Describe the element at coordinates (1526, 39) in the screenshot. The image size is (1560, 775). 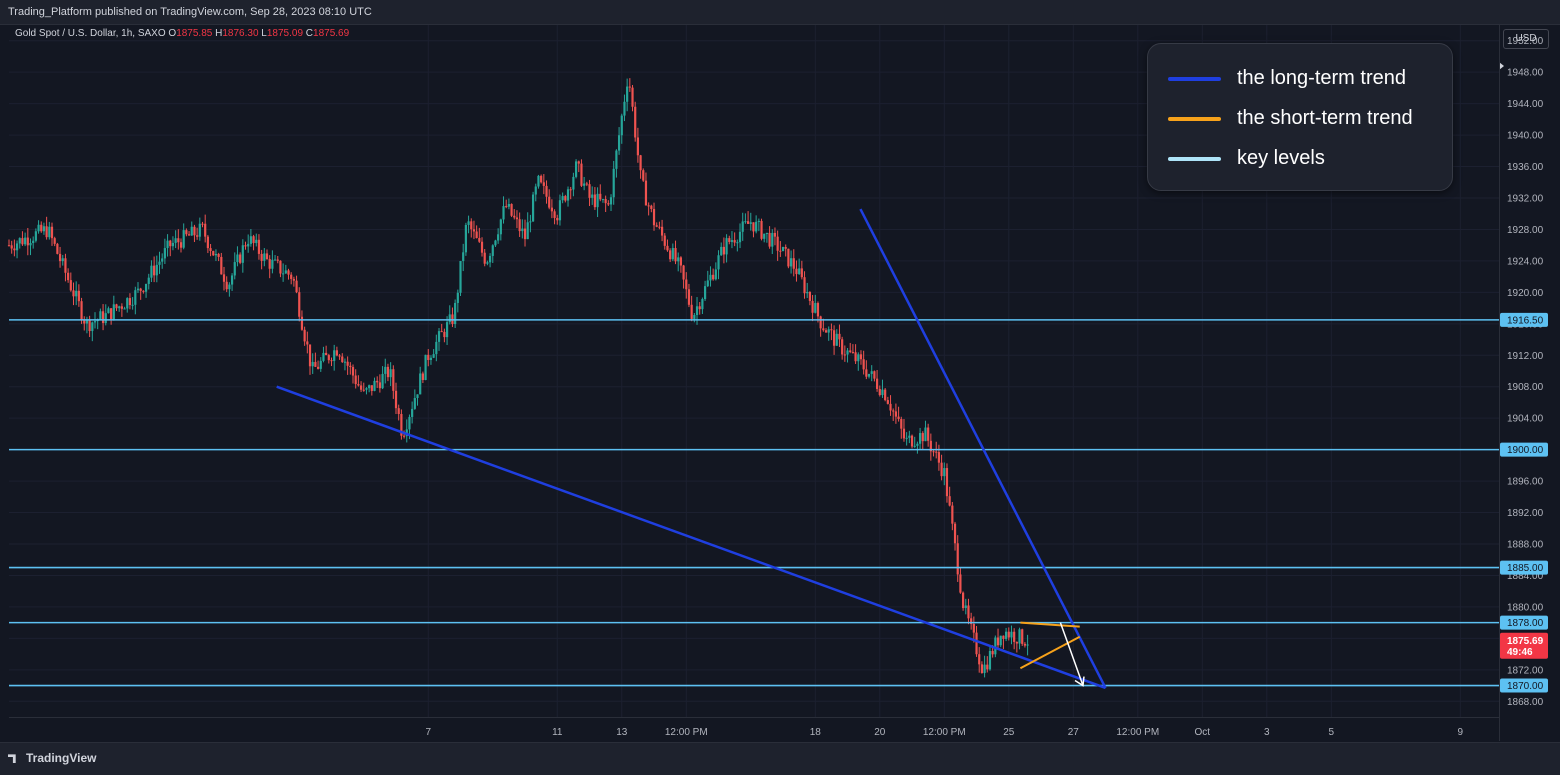
I see `currency-button: USD` at that location.